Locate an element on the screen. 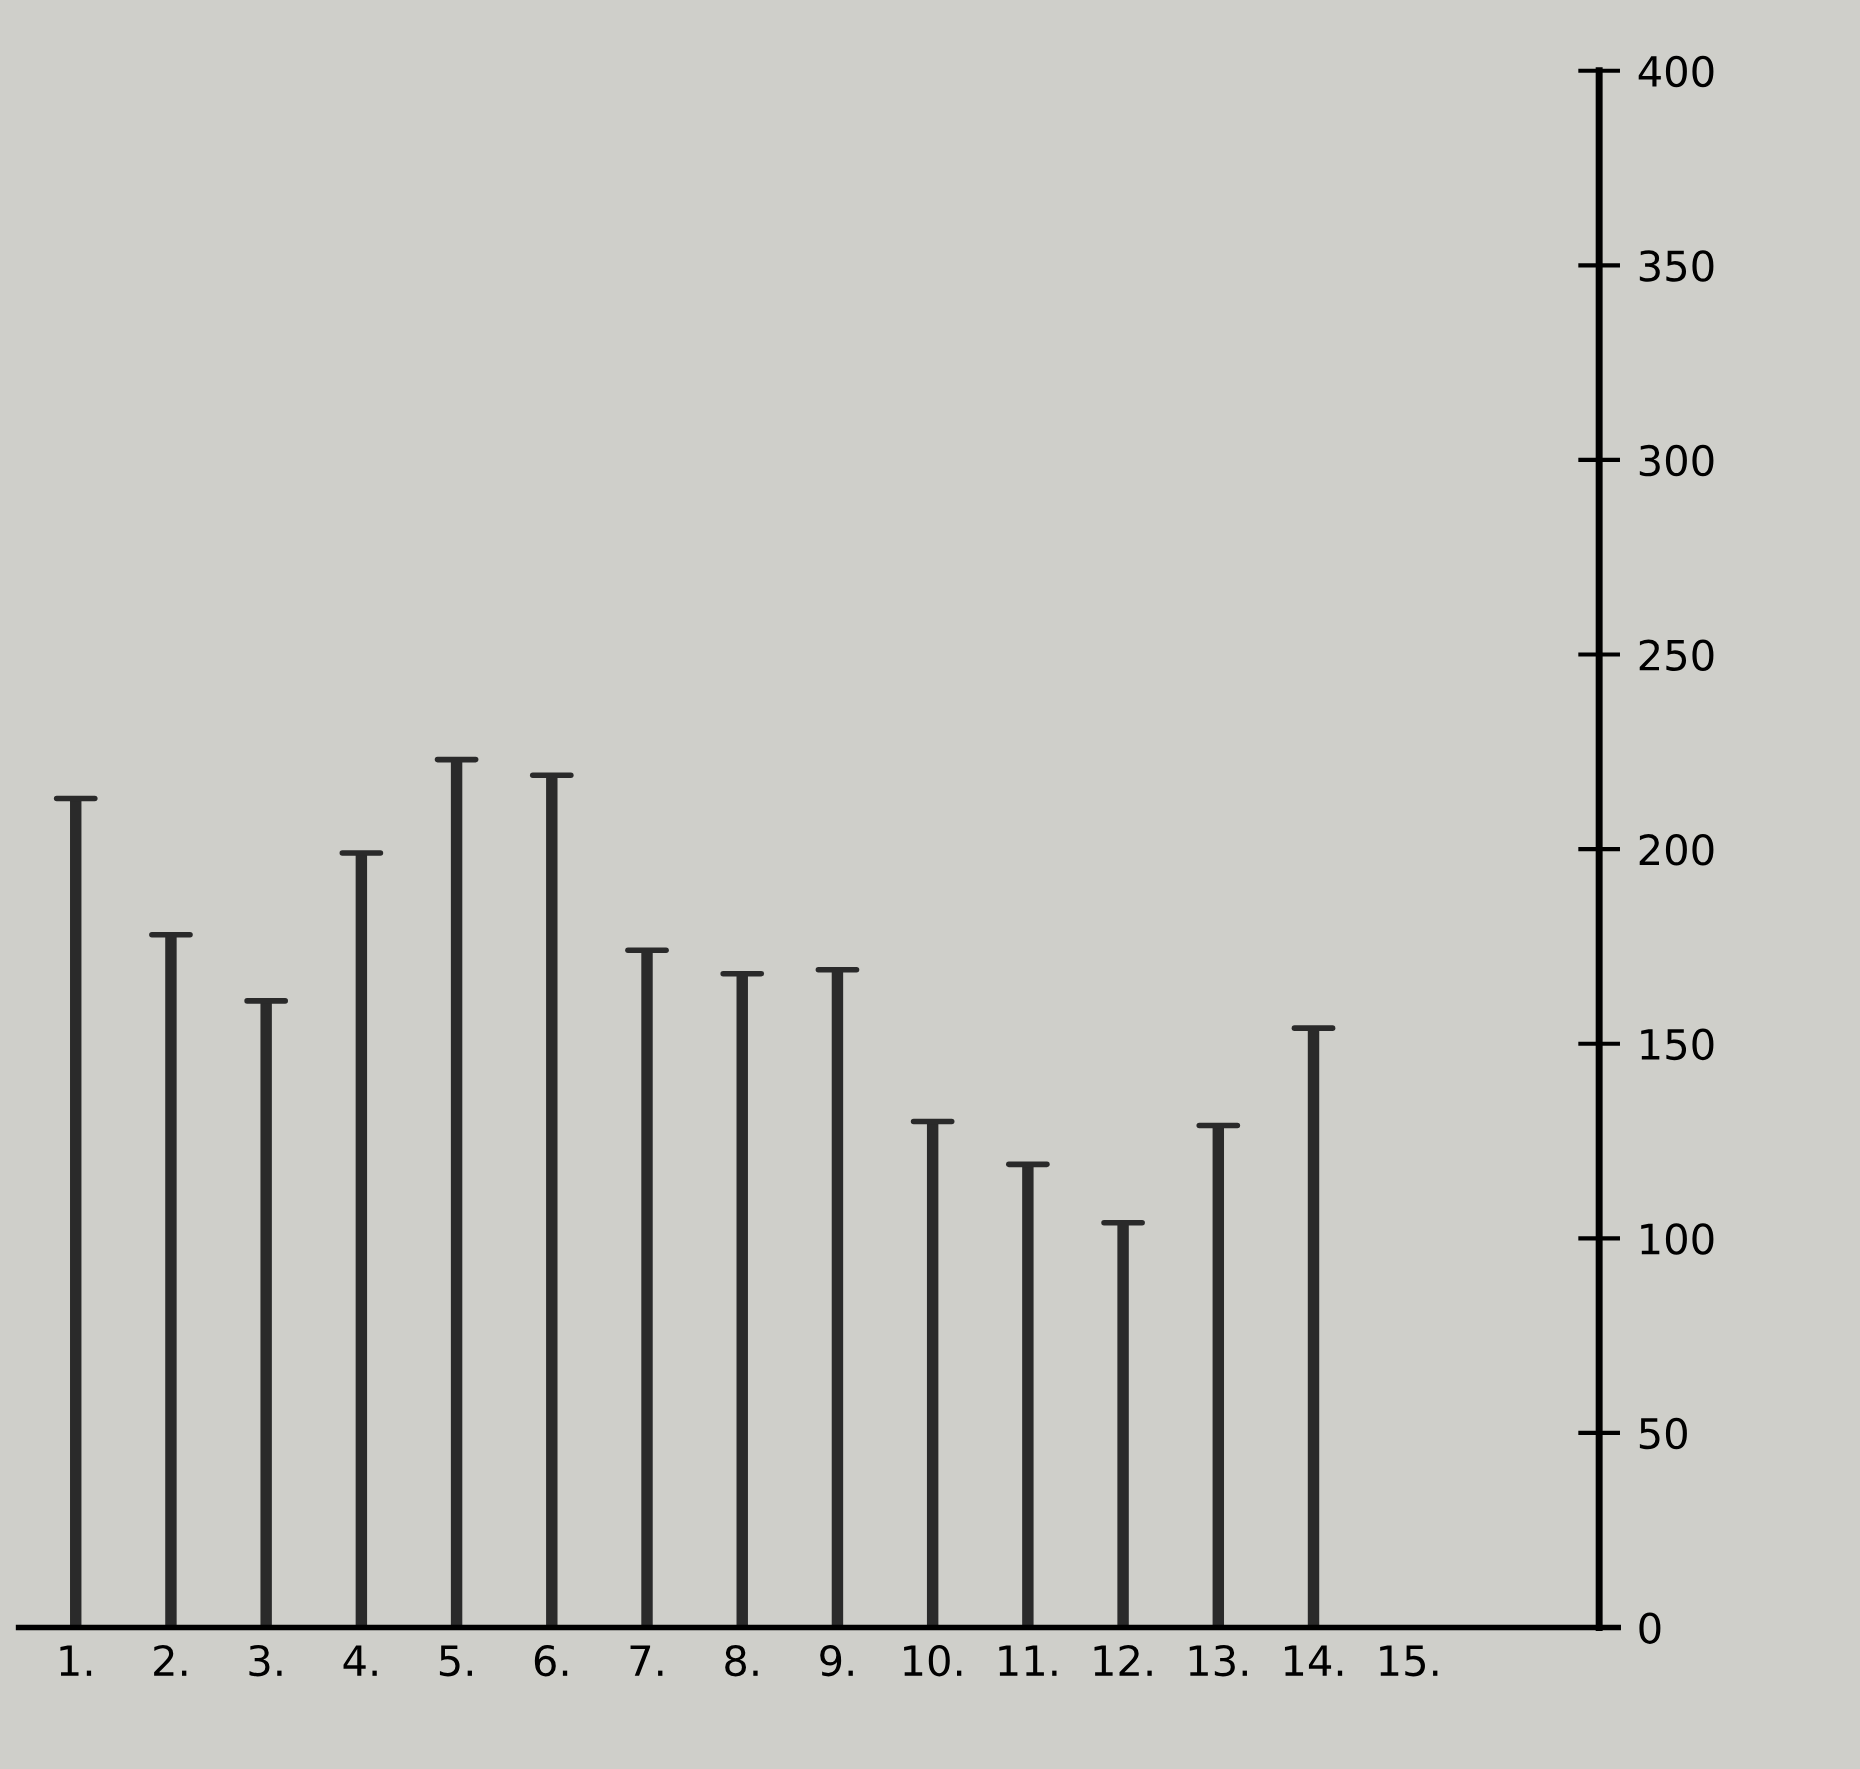 The width and height of the screenshot is (1860, 1769). x-tick-label: 15. is located at coordinates (1409, 1661).